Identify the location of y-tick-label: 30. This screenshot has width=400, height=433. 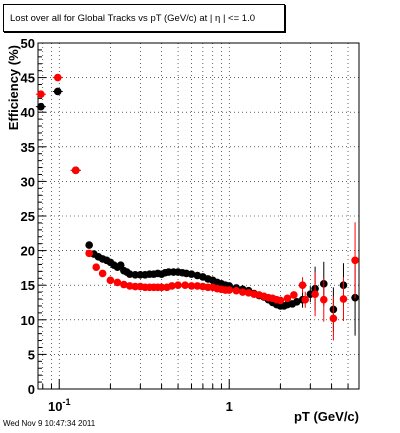
(28, 181).